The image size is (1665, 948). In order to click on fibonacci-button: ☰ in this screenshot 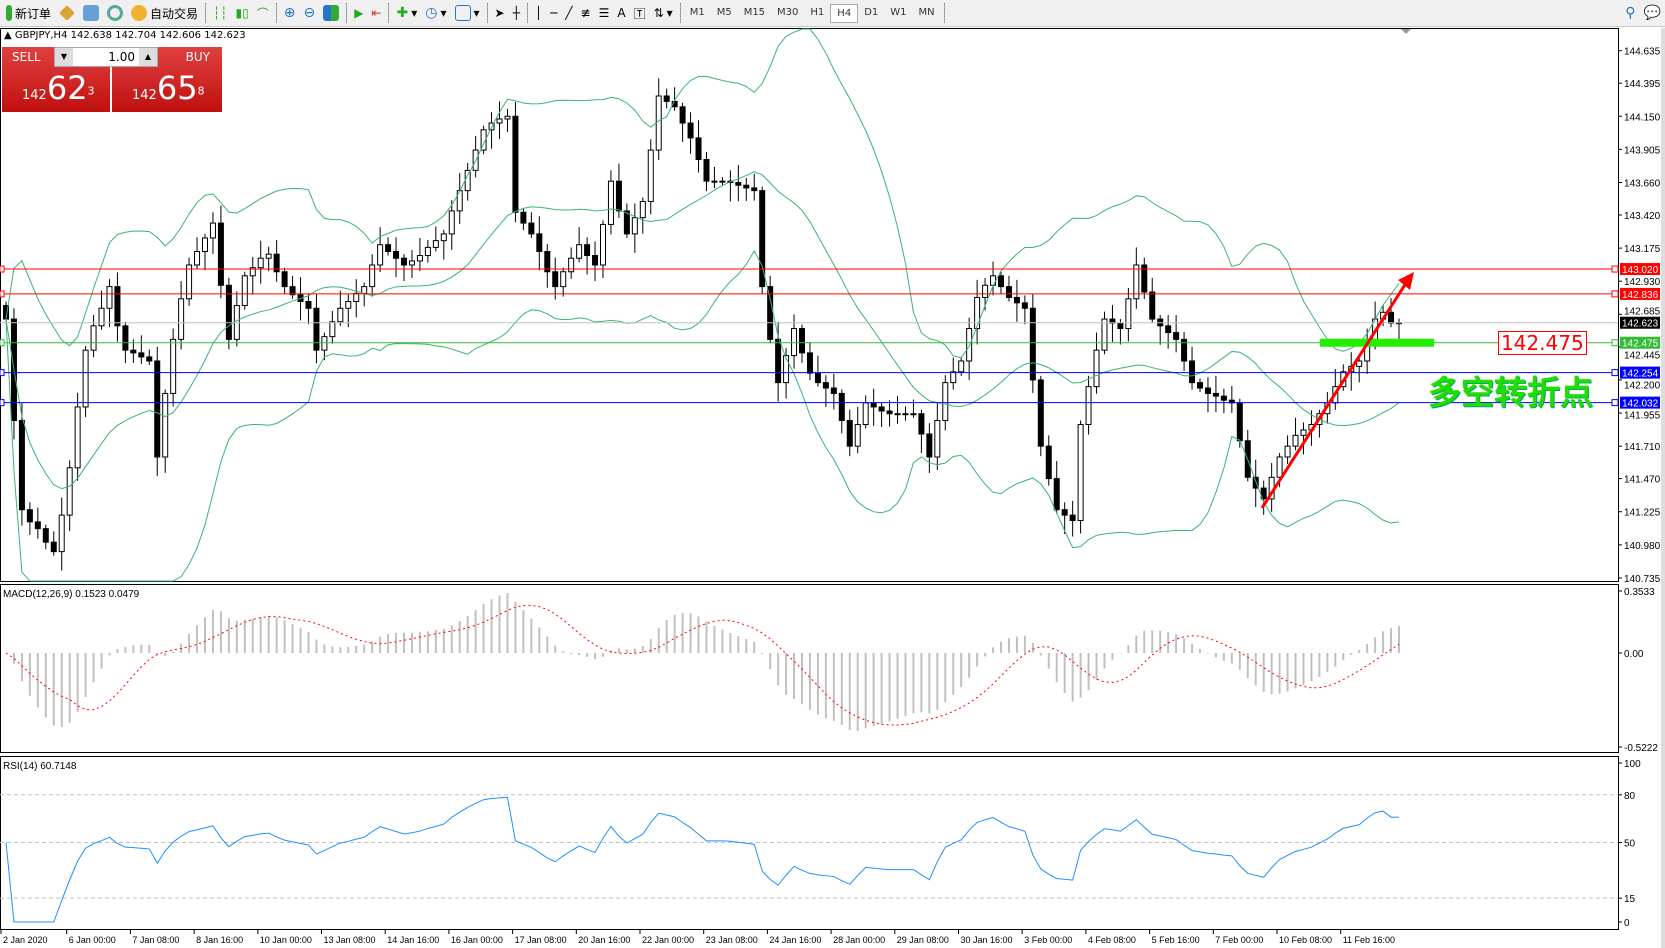, I will do `click(604, 13)`.